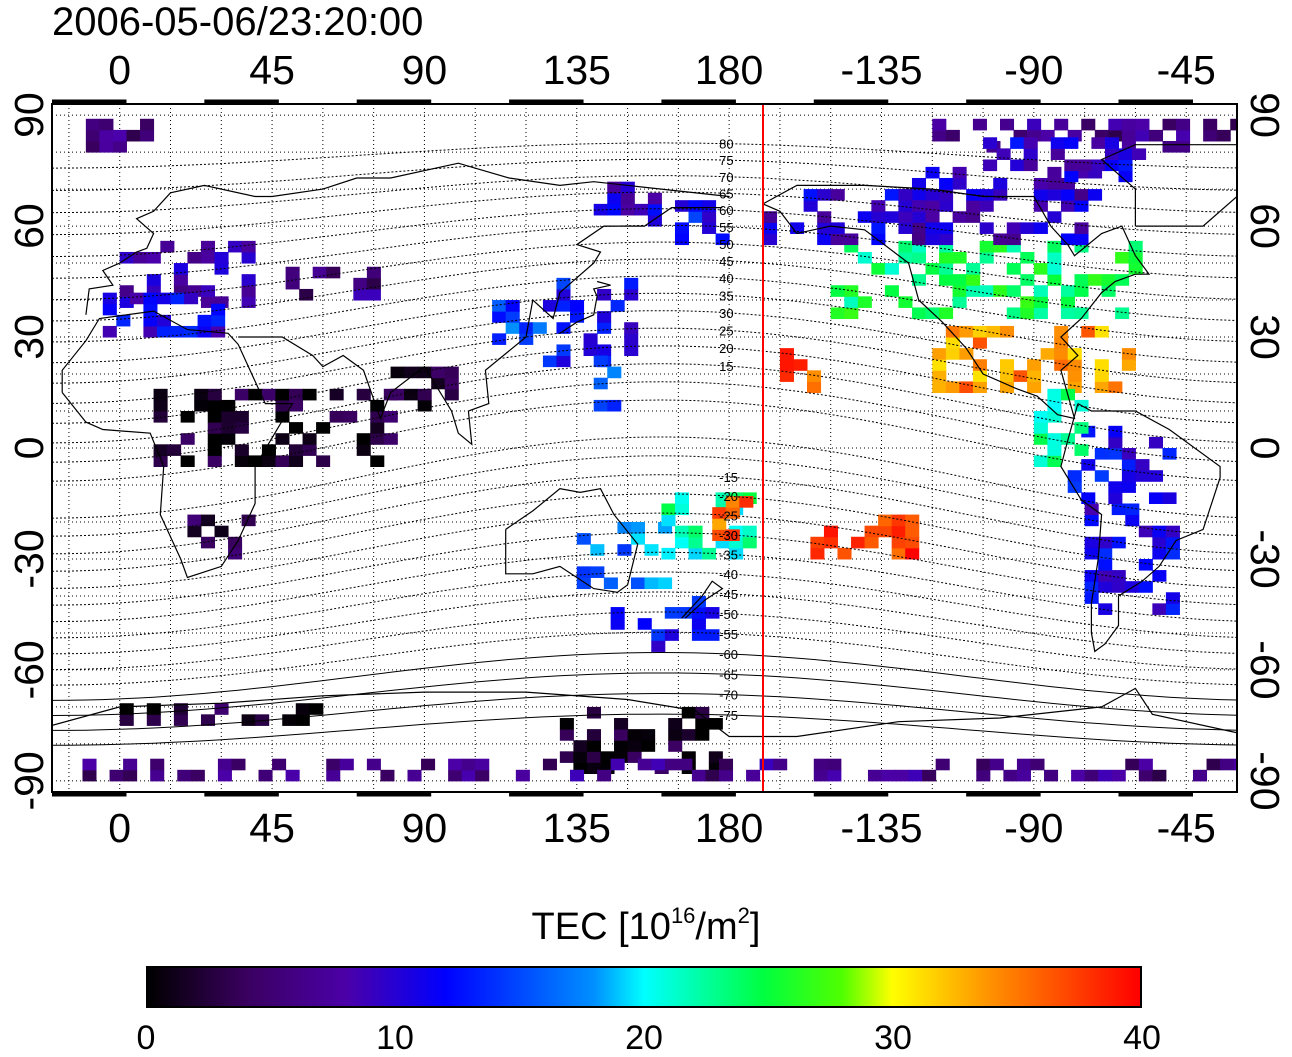  I want to click on x-axis-bottom-labels: 0 45 90 135 180 -135 -90 -45, so click(662, 828).